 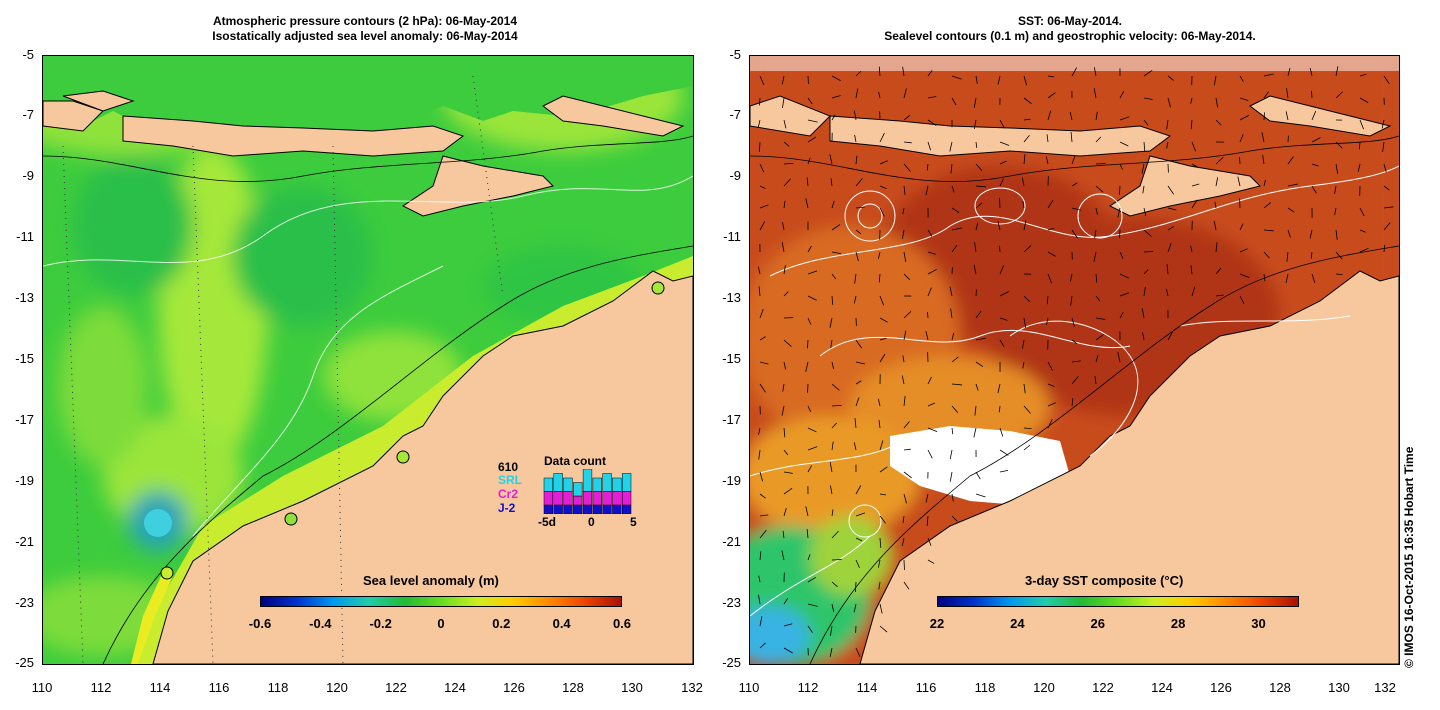 What do you see at coordinates (613, 116) in the screenshot?
I see `banda-islands` at bounding box center [613, 116].